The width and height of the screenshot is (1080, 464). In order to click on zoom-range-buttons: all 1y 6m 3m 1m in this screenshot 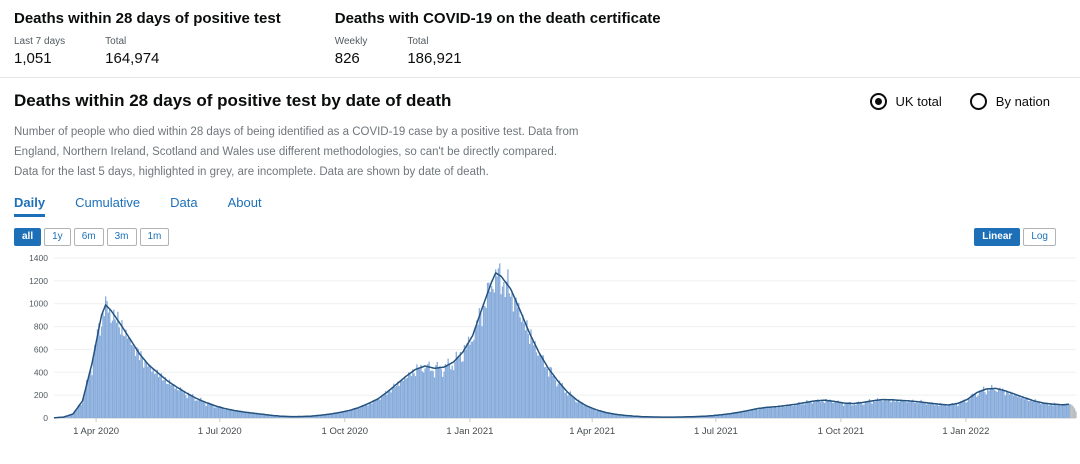, I will do `click(92, 237)`.